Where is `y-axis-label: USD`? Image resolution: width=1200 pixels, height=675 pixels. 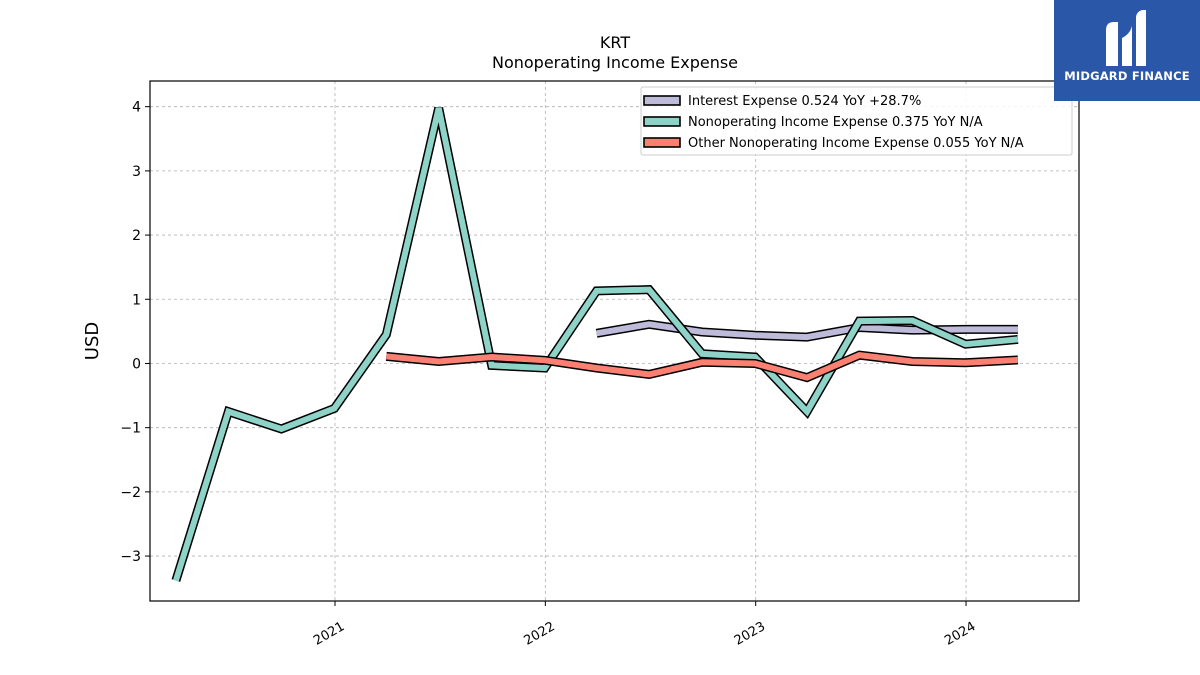
y-axis-label: USD is located at coordinates (92, 341).